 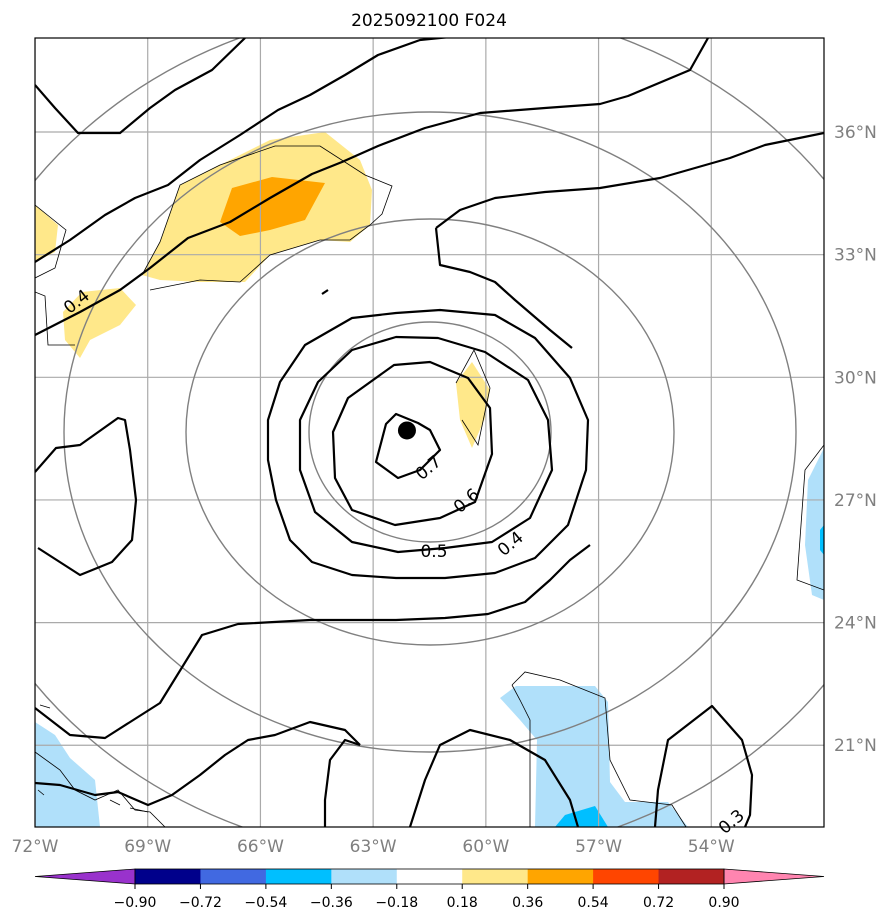 I want to click on contour-0.5, so click(x=426, y=444).